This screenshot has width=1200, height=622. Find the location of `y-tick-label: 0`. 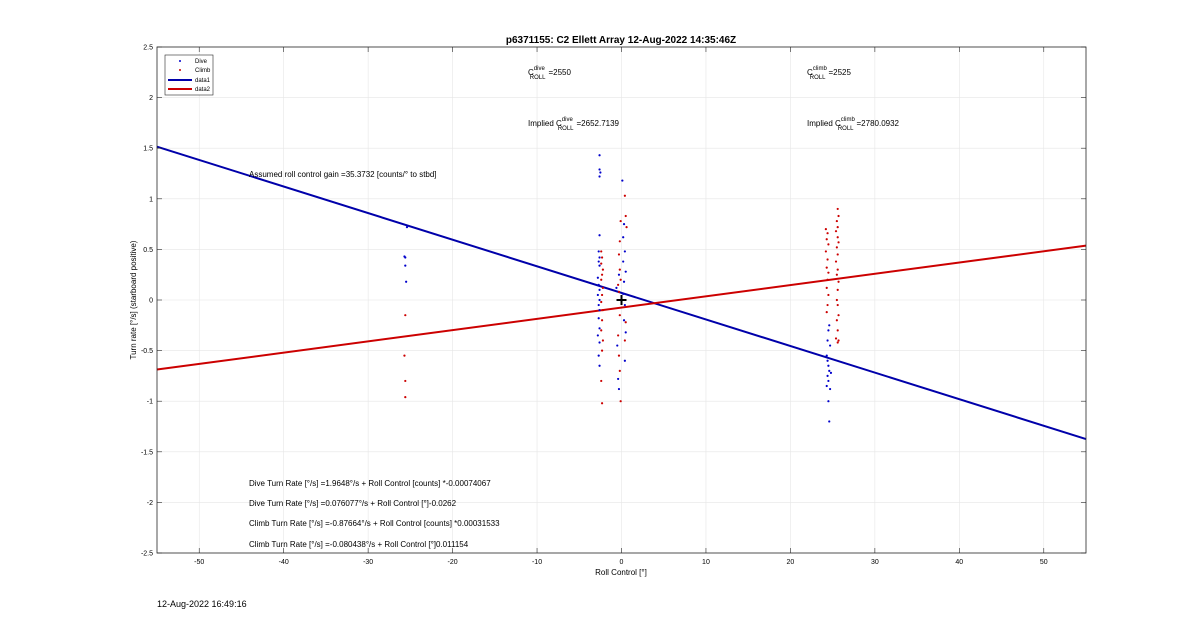

y-tick-label: 0 is located at coordinates (151, 301).